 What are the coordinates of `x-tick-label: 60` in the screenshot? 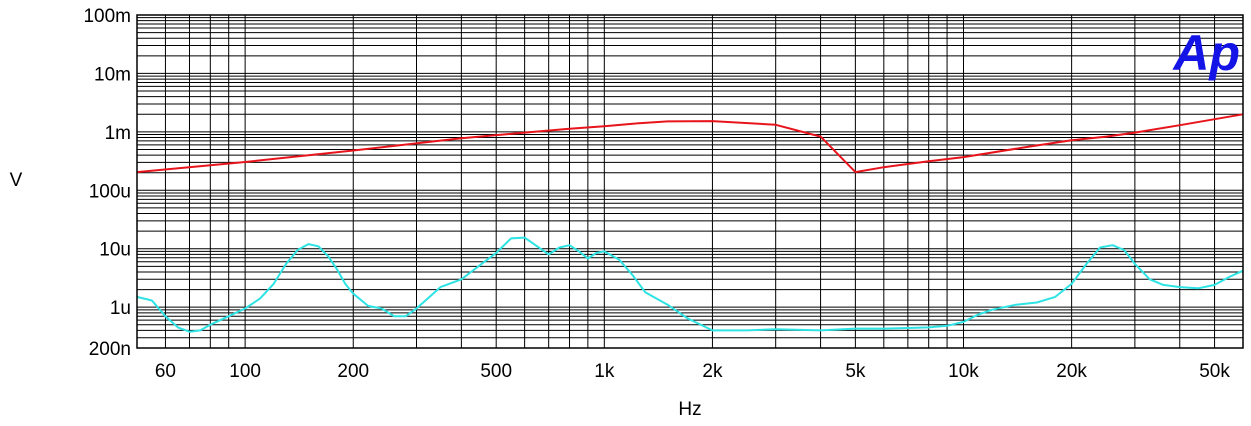 It's located at (165, 371).